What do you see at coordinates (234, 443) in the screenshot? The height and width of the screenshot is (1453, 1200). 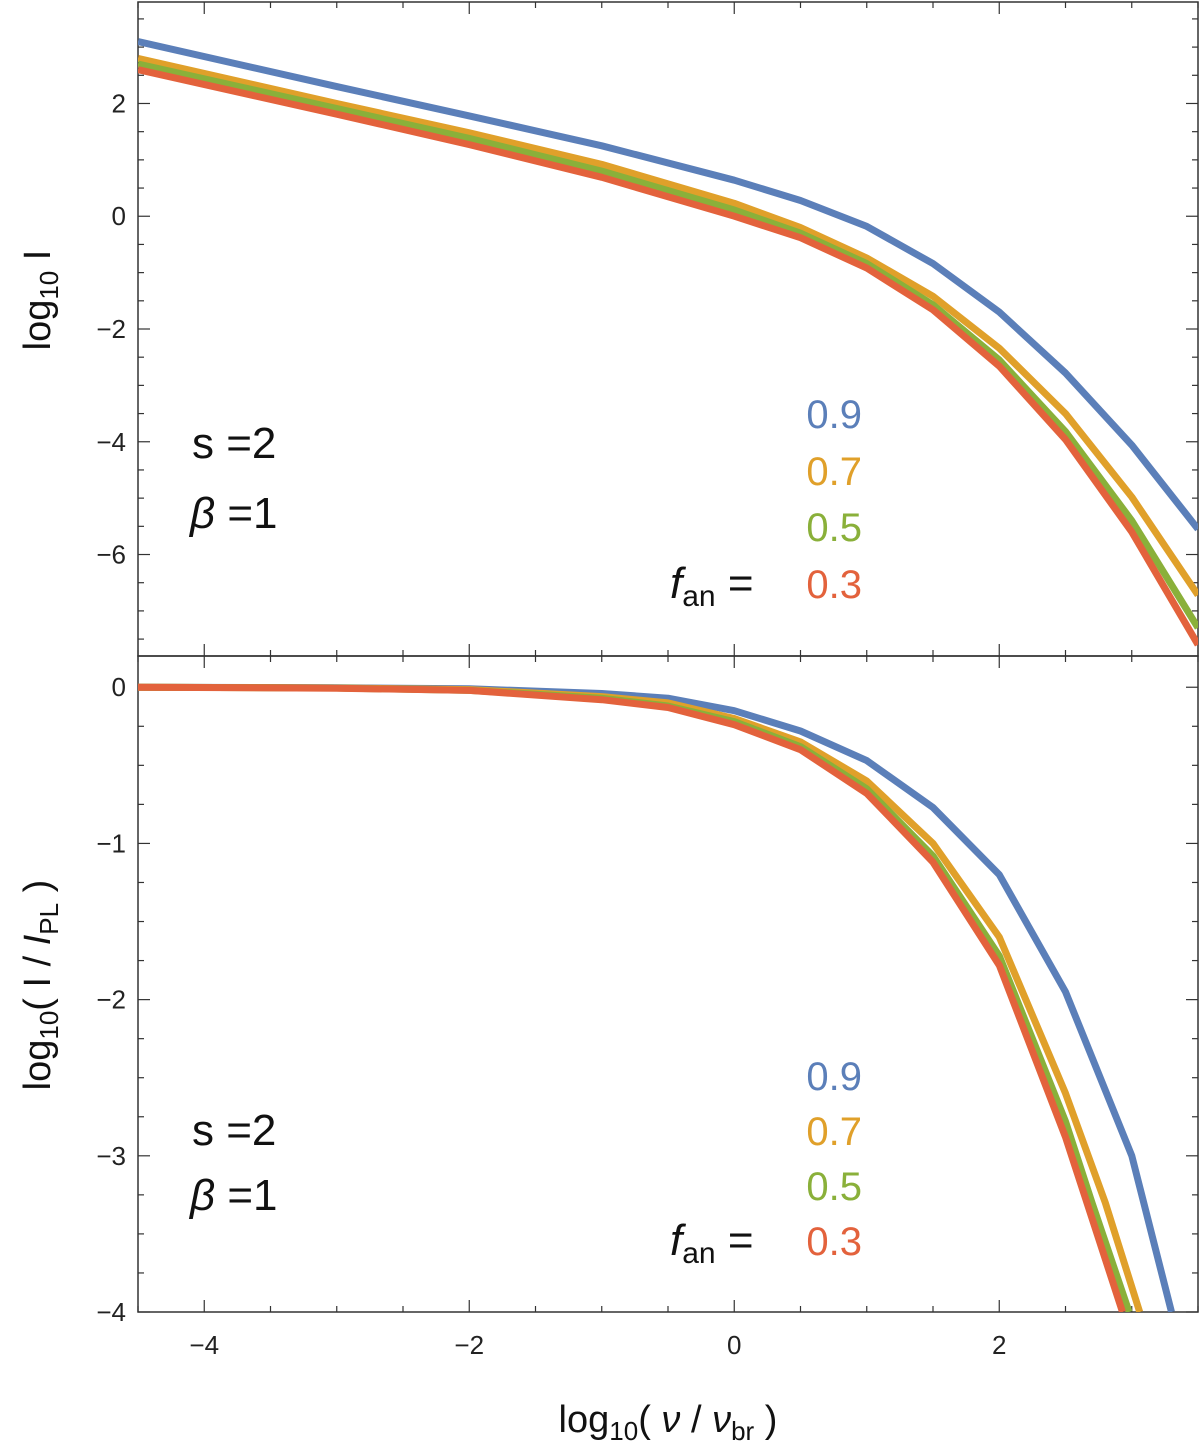 I see `top-annotation-s: s =2` at bounding box center [234, 443].